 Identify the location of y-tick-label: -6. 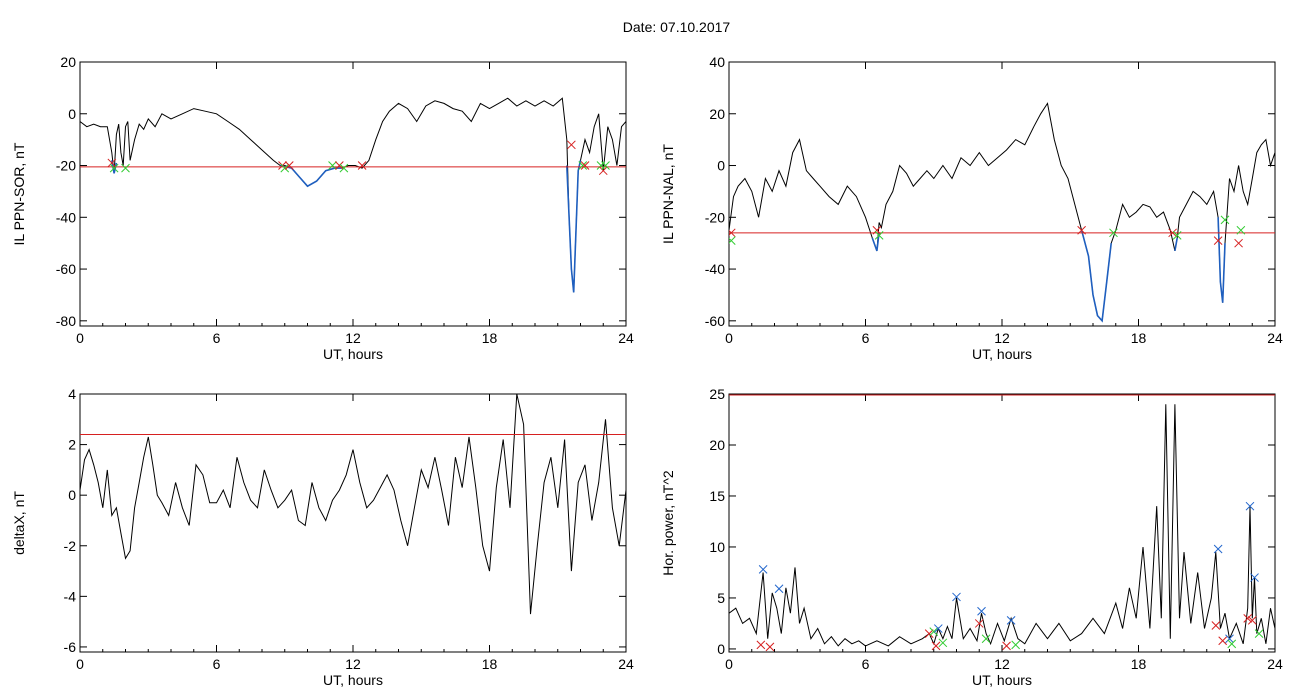
(70, 647).